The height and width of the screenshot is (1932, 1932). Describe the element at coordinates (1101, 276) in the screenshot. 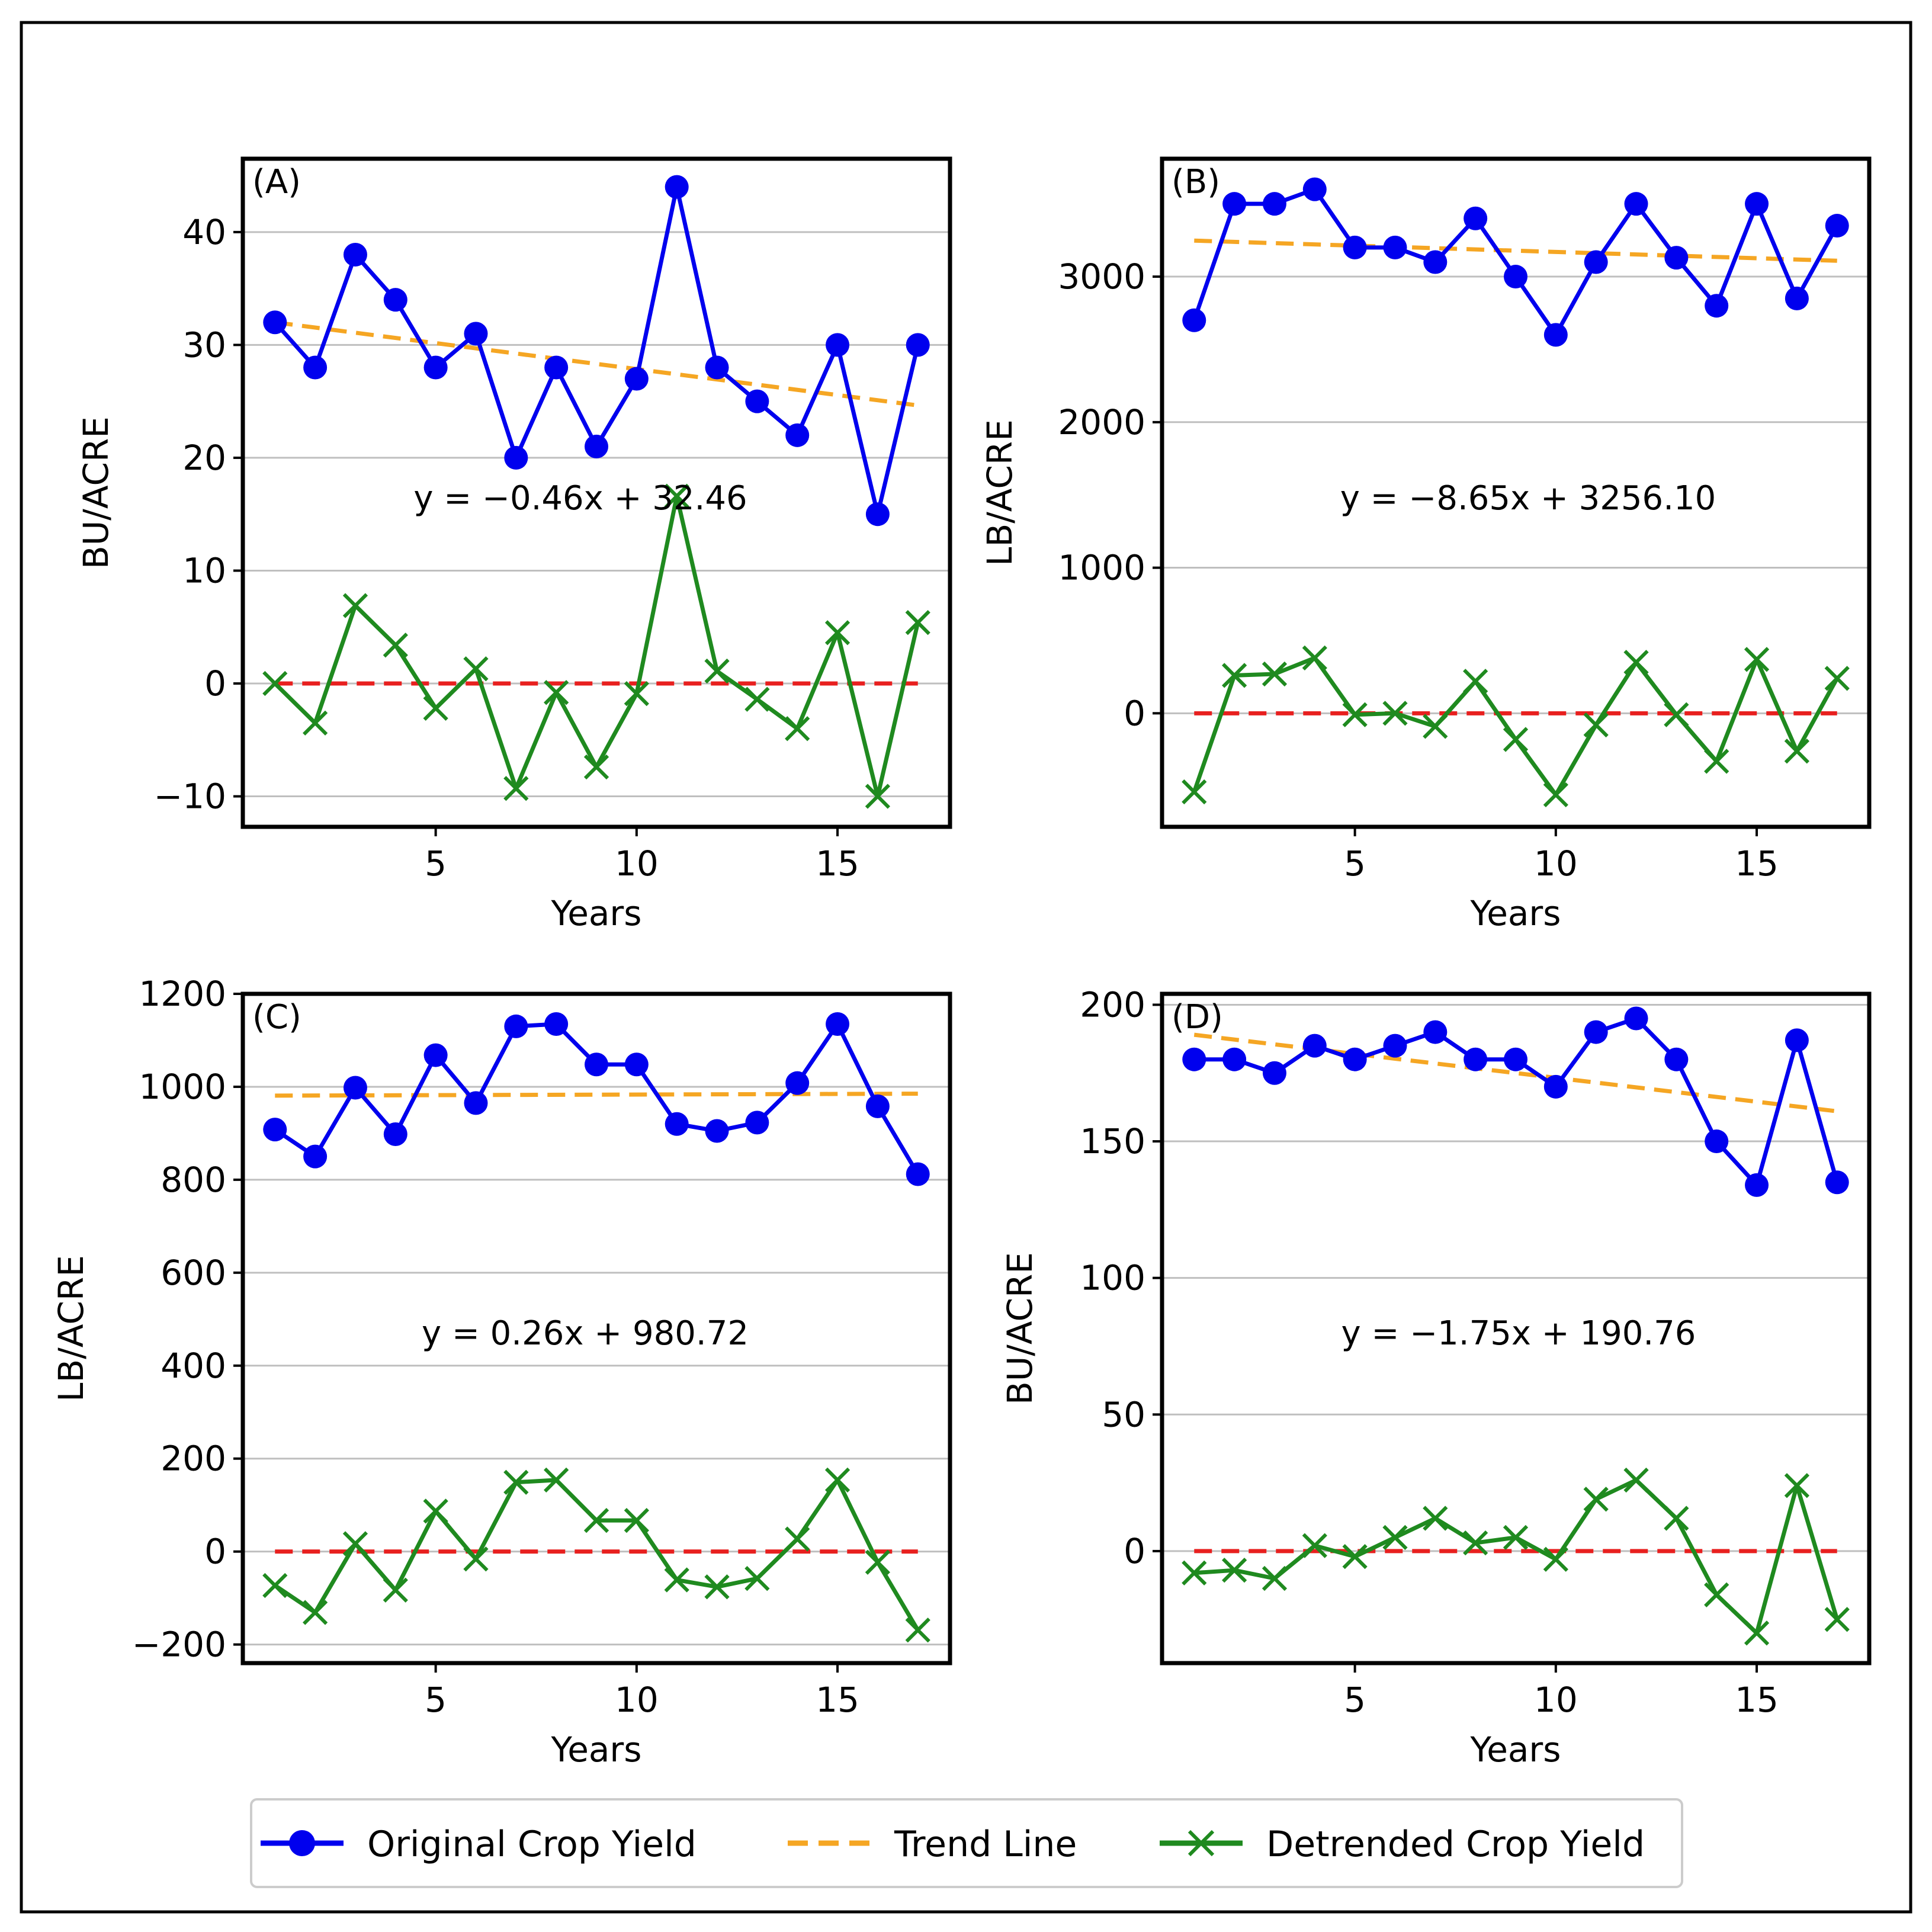

I see `y-tick-label: 3000` at that location.